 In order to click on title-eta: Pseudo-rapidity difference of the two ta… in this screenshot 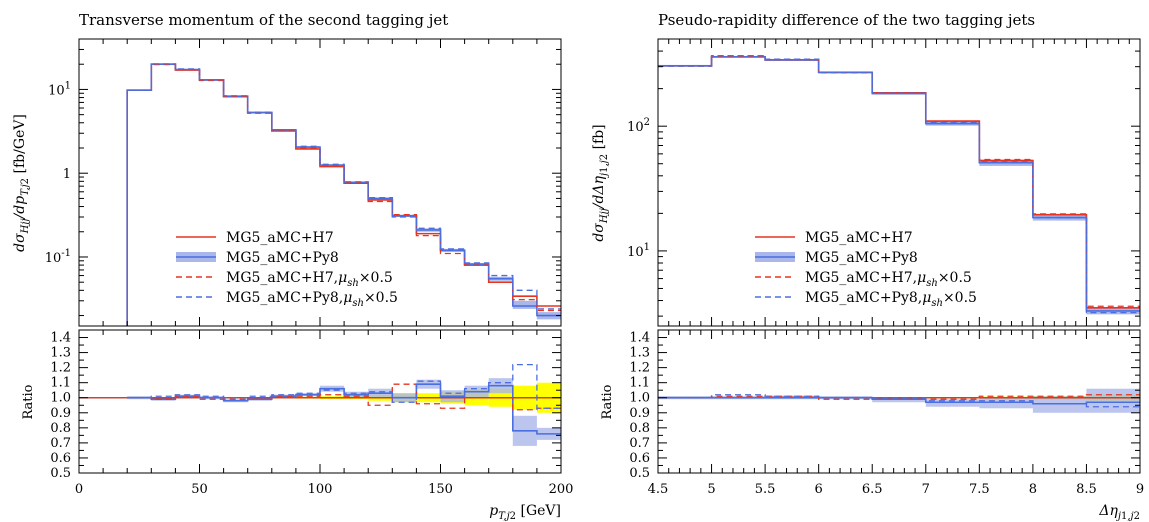, I will do `click(846, 20)`.